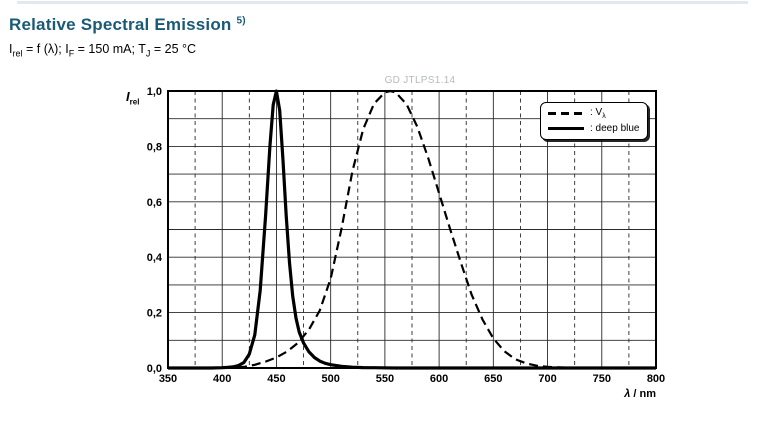 The width and height of the screenshot is (768, 431). I want to click on x-axis-symbol: λ, so click(627, 394).